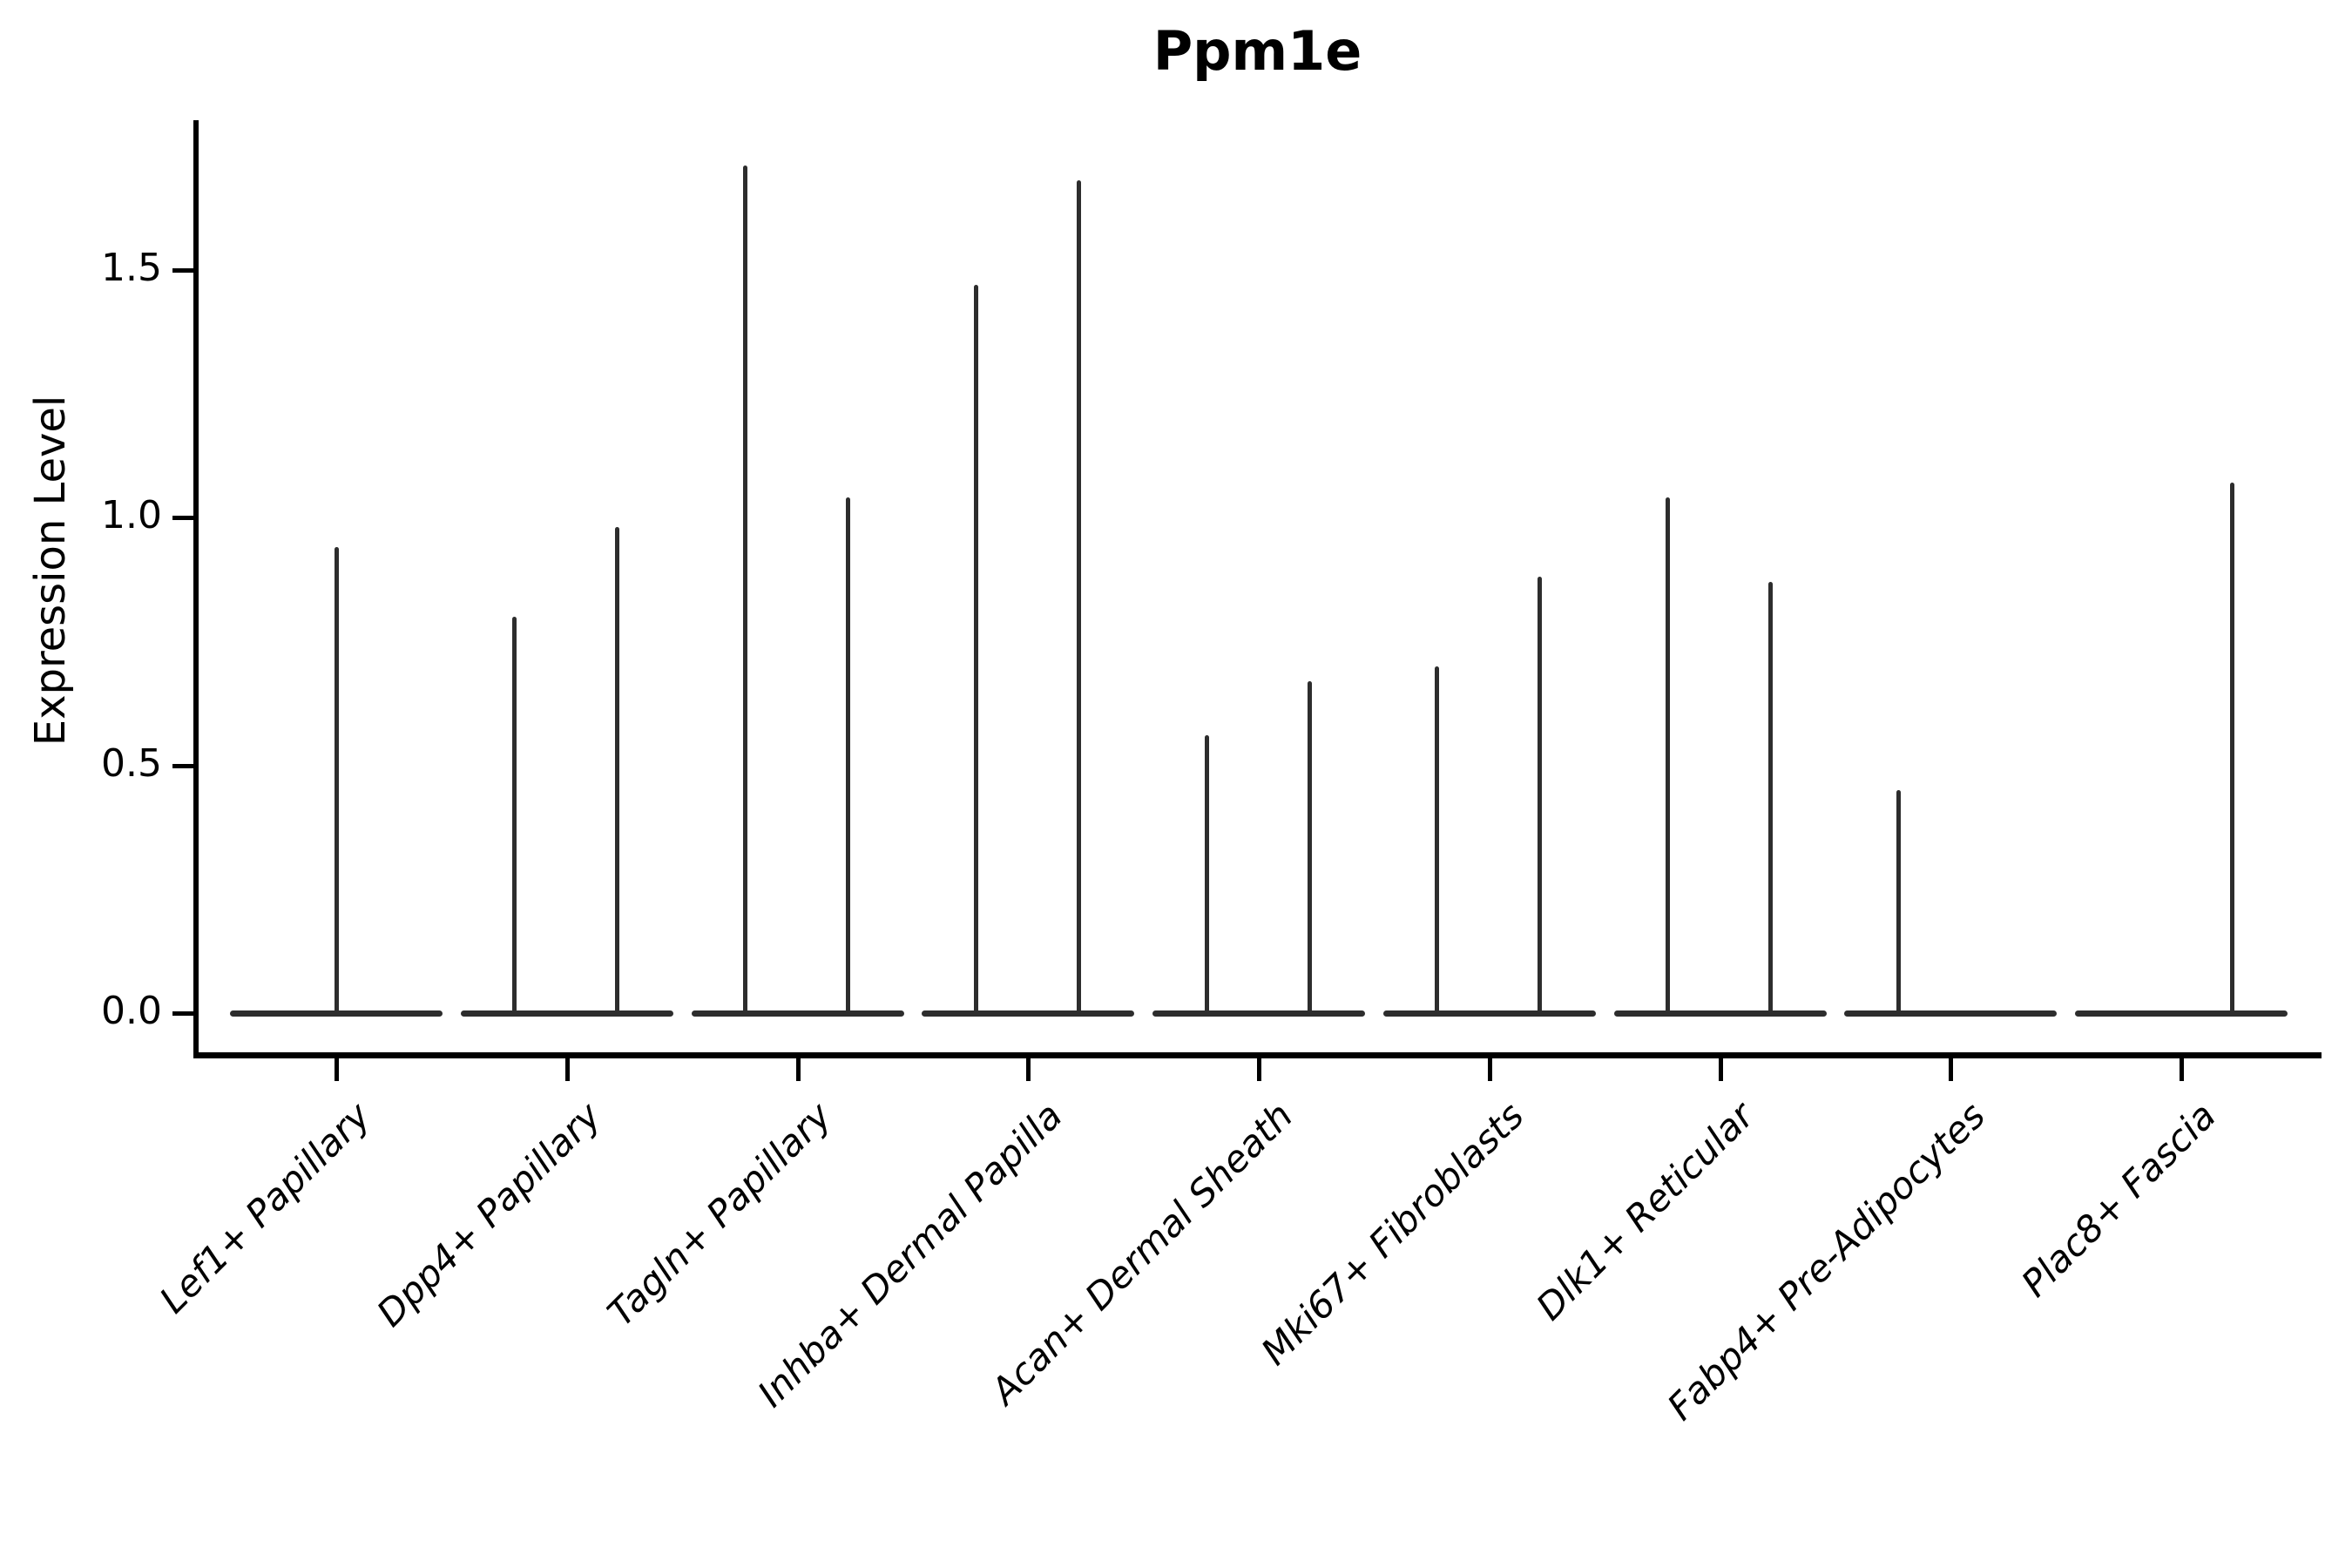  Describe the element at coordinates (2118, 1200) in the screenshot. I see `x-tick-label: Plac8+ Fascia` at that location.